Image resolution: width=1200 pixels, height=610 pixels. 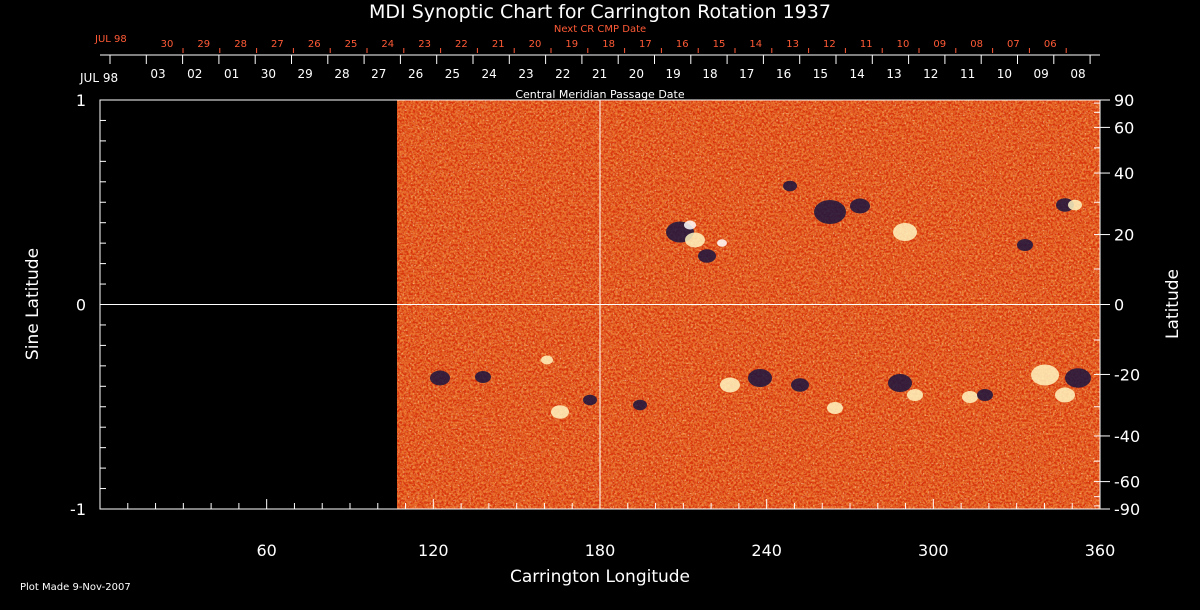 I want to click on x-tick-label: 240, so click(x=766, y=550).